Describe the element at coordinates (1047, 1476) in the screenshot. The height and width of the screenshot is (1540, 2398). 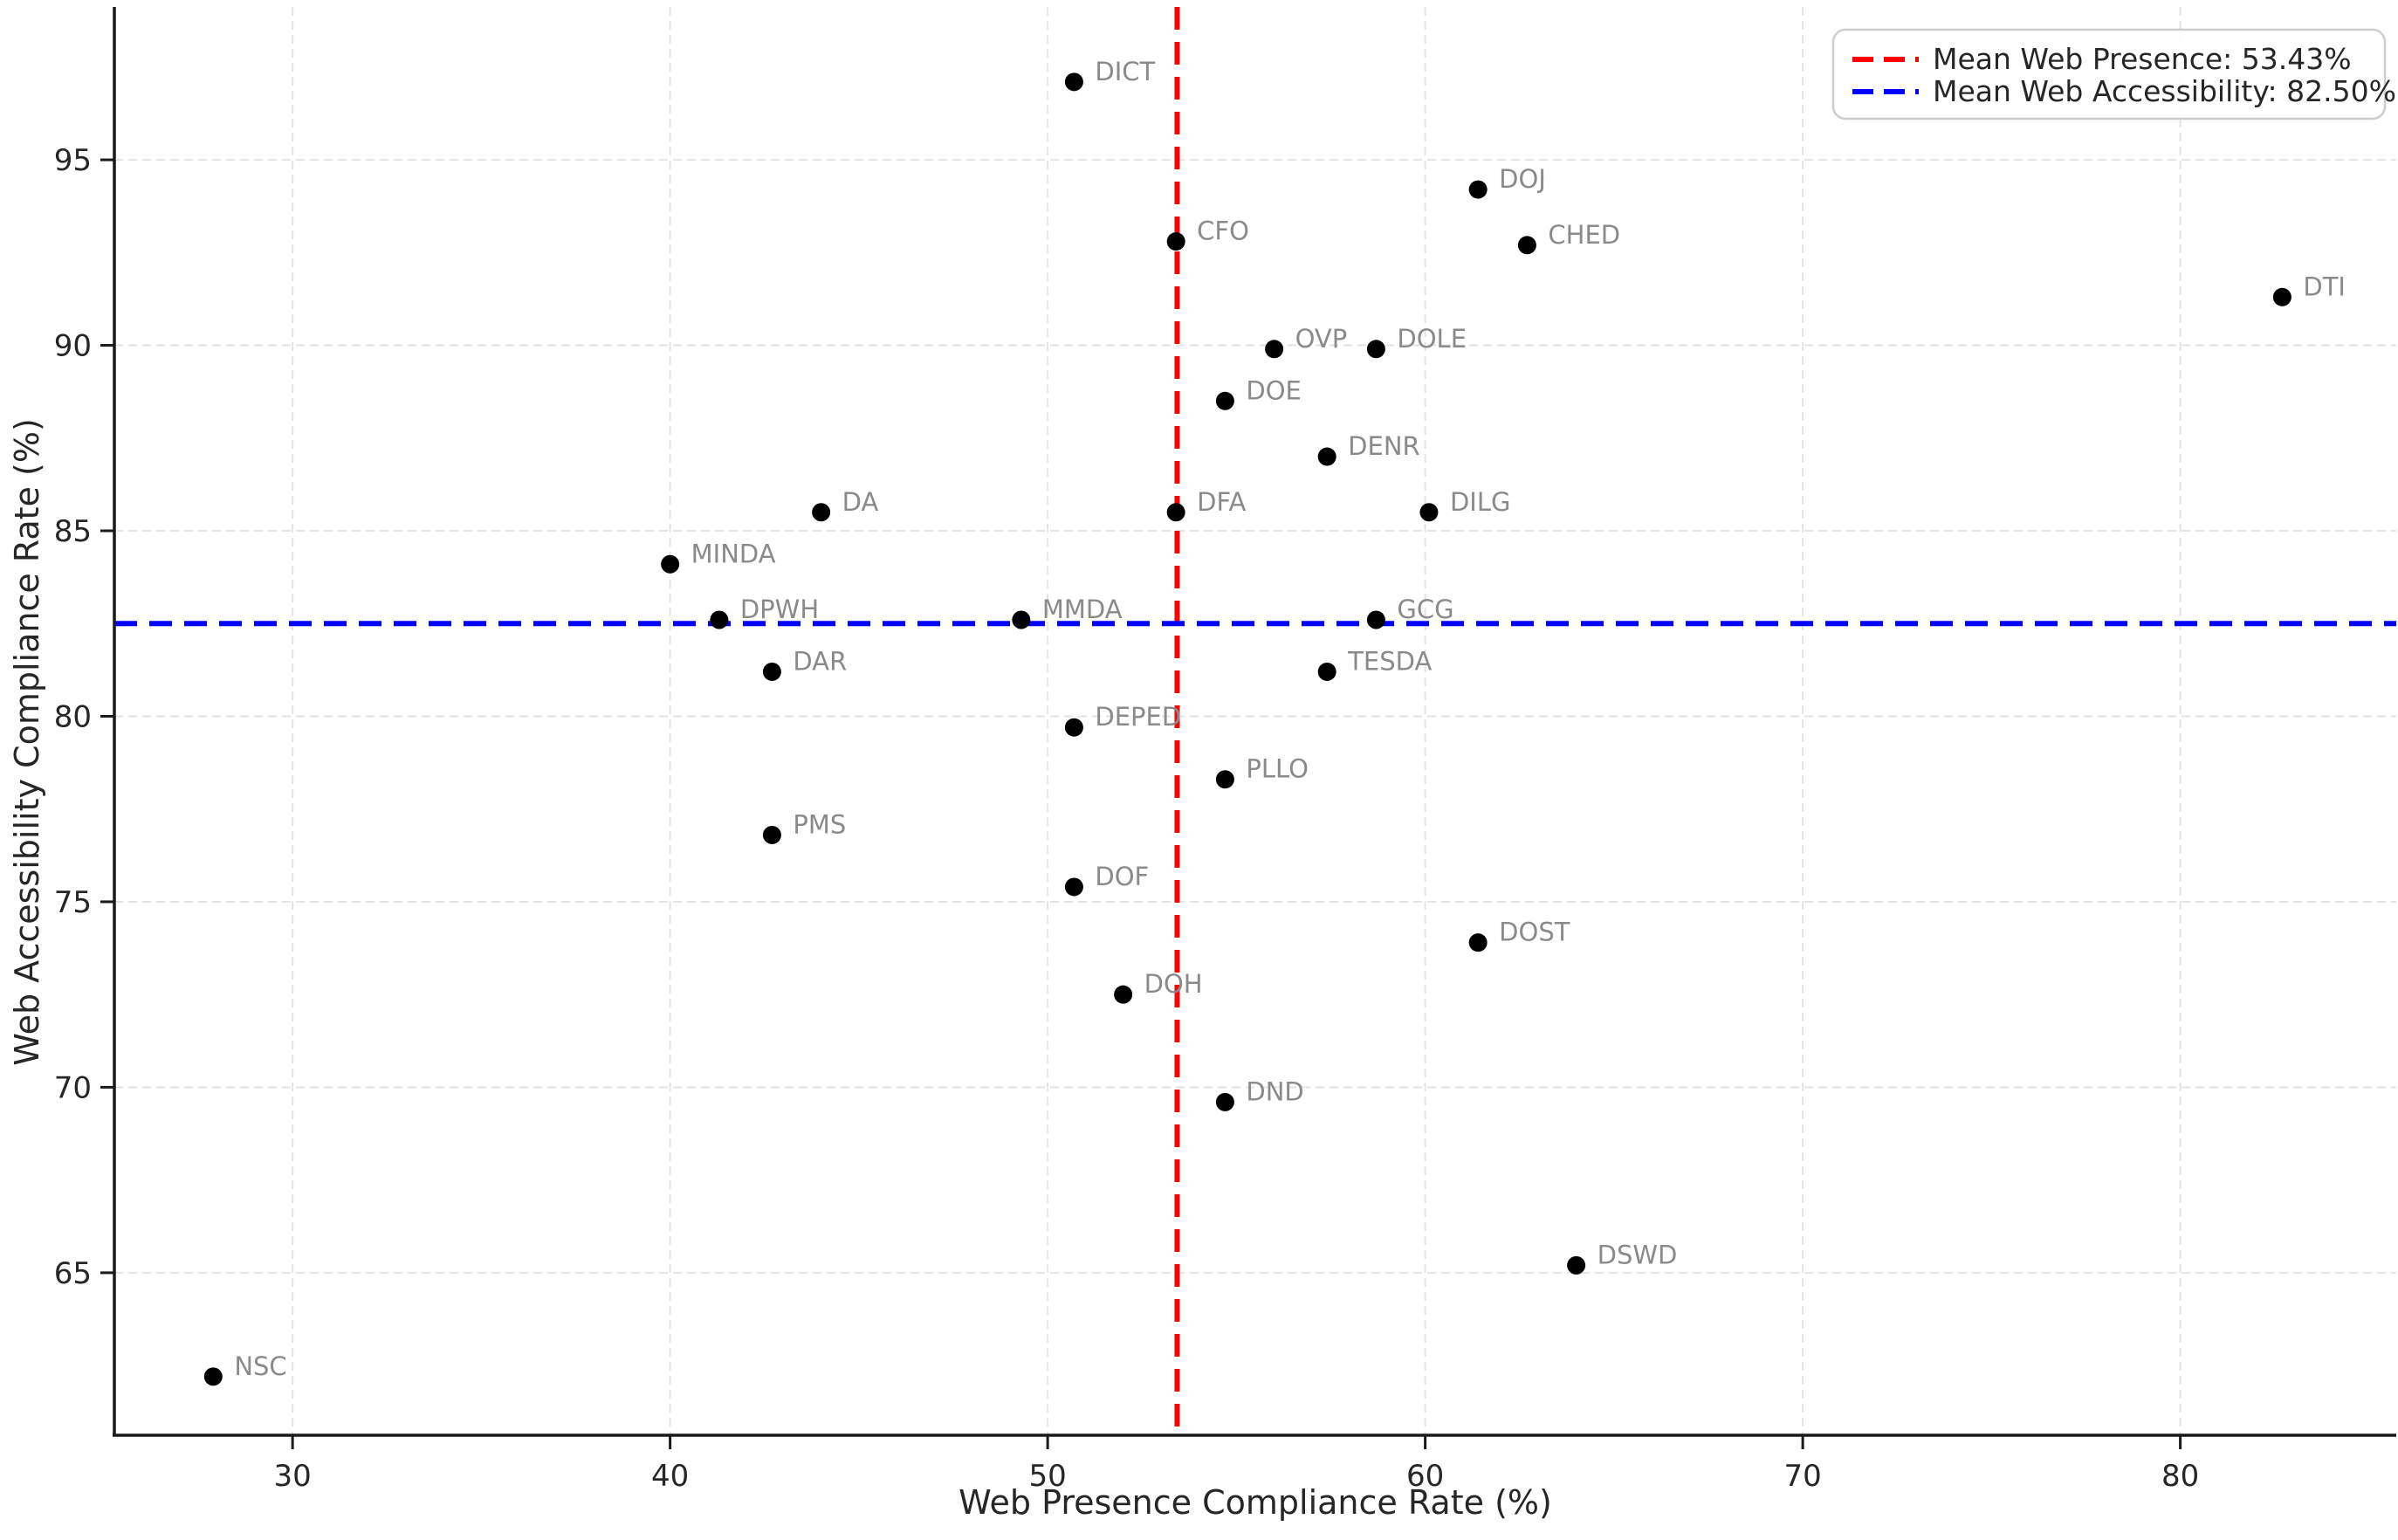
I see `x-tick-label: 50` at that location.